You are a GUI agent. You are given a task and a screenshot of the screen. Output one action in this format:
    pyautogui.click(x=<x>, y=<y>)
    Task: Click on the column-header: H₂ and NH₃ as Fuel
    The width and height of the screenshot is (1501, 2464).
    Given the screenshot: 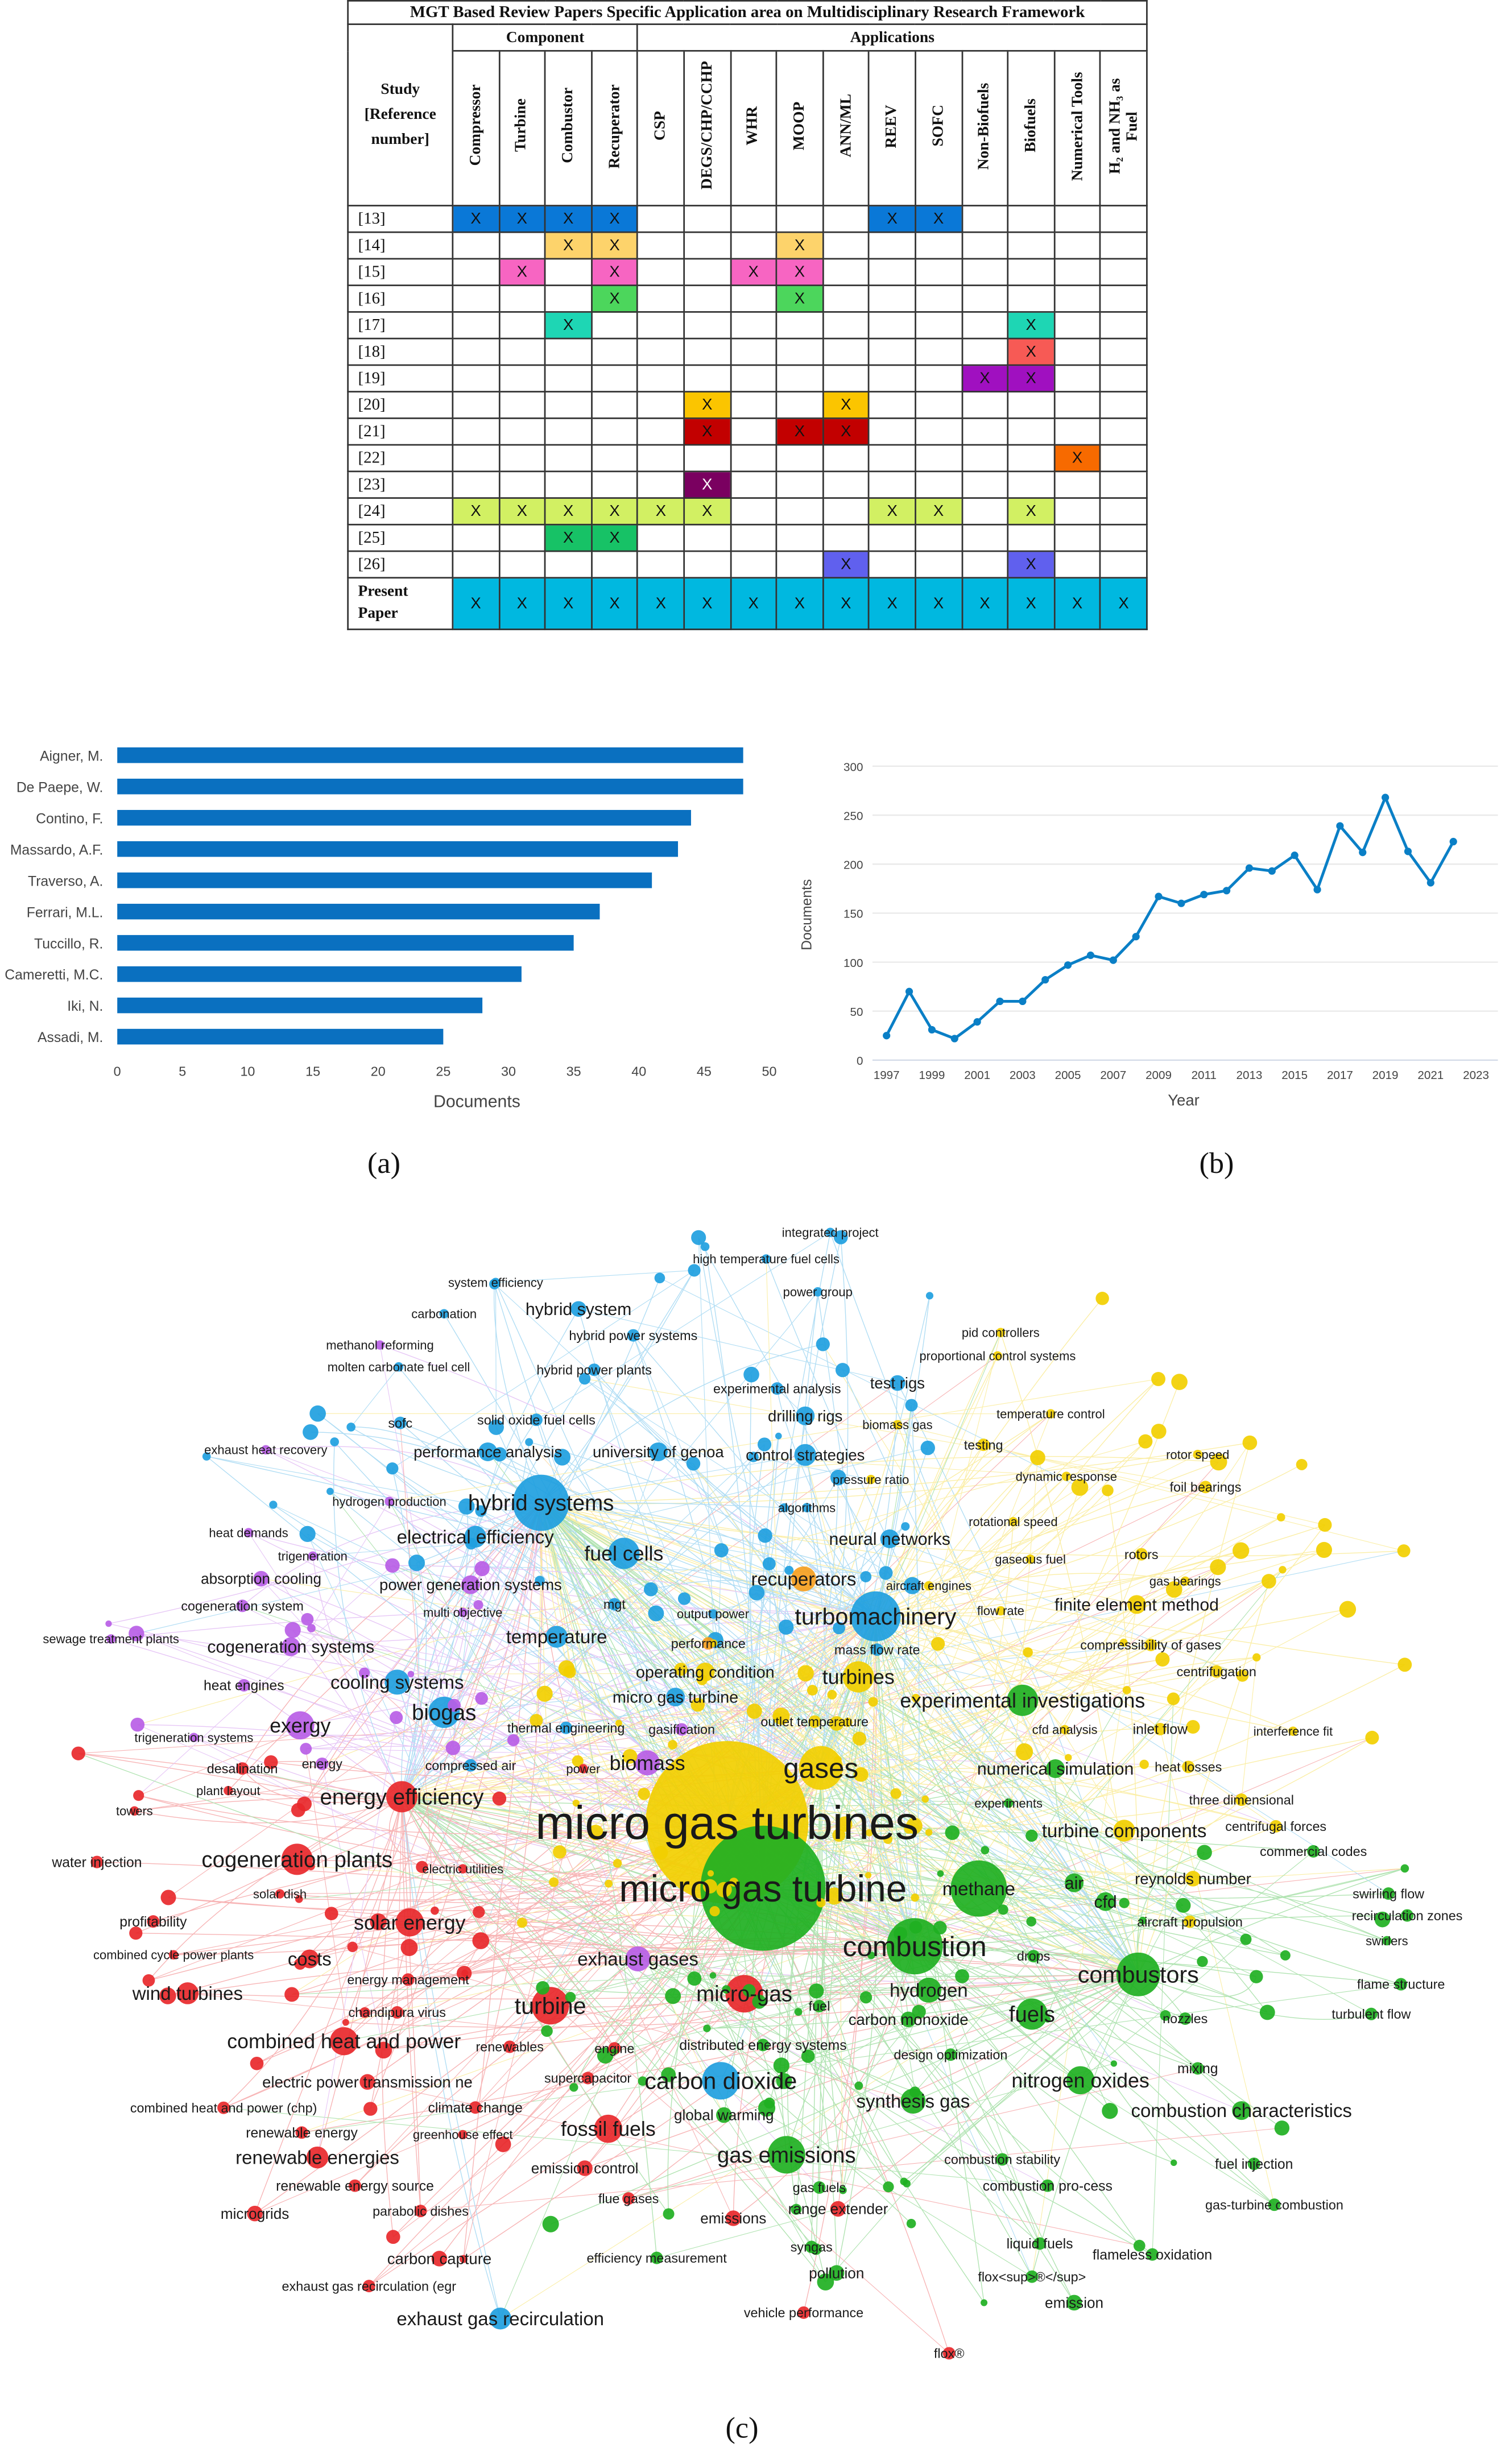 What is the action you would take?
    pyautogui.click(x=1124, y=128)
    